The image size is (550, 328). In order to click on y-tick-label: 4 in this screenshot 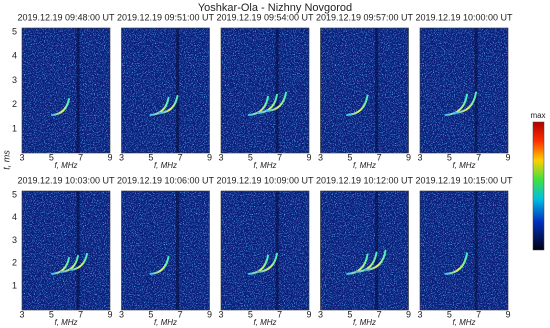, I will do `click(14, 56)`.